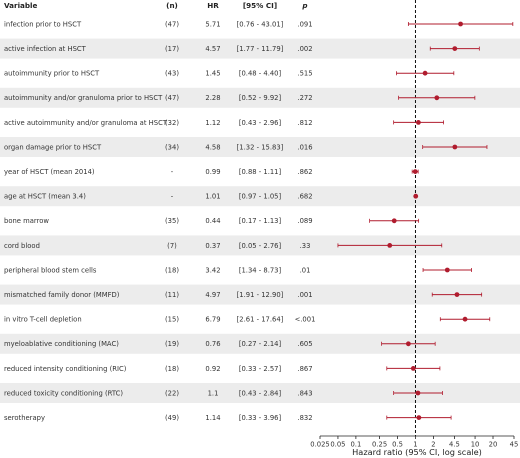 Image resolution: width=520 pixels, height=458 pixels. Describe the element at coordinates (493, 445) in the screenshot. I see `x-tick-label: 20` at that location.